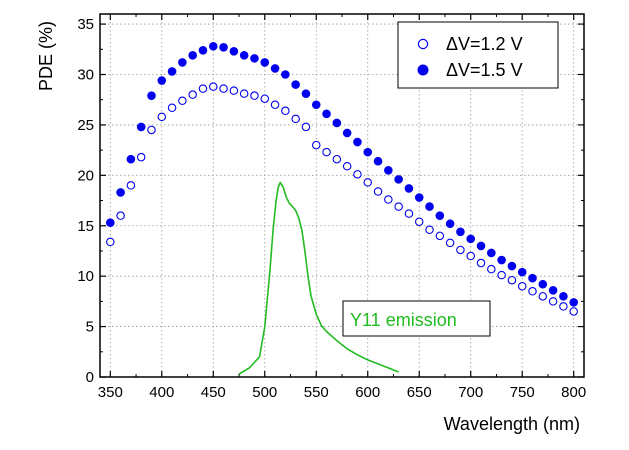 This screenshot has height=450, width=629. I want to click on y-tick-label: 0, so click(90, 377).